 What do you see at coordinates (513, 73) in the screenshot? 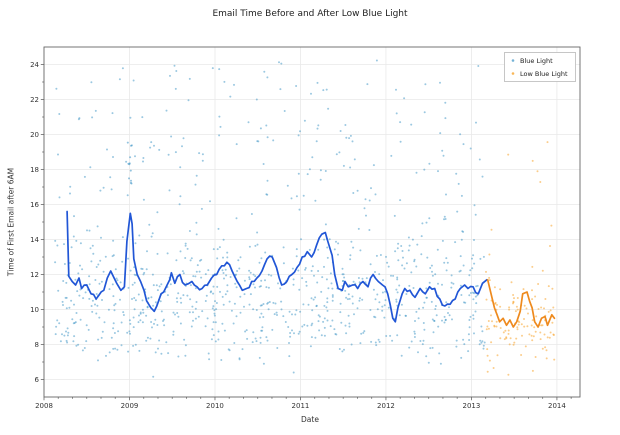
I see `low-blue-light-legend-marker` at bounding box center [513, 73].